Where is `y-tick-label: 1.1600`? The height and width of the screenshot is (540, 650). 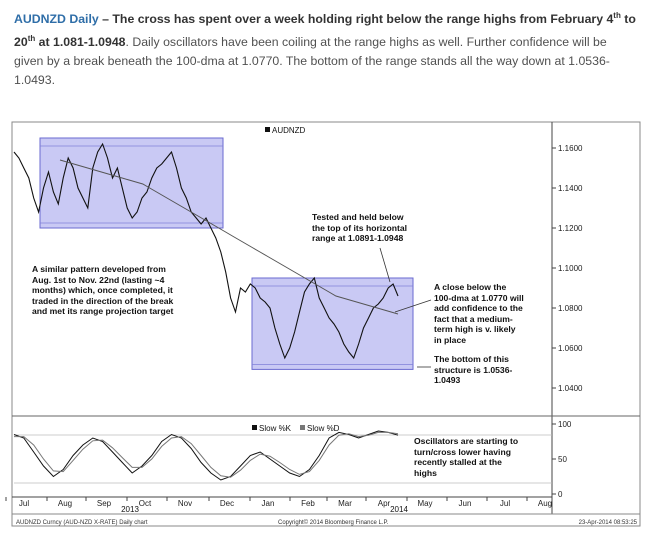
y-tick-label: 1.1600 is located at coordinates (570, 148).